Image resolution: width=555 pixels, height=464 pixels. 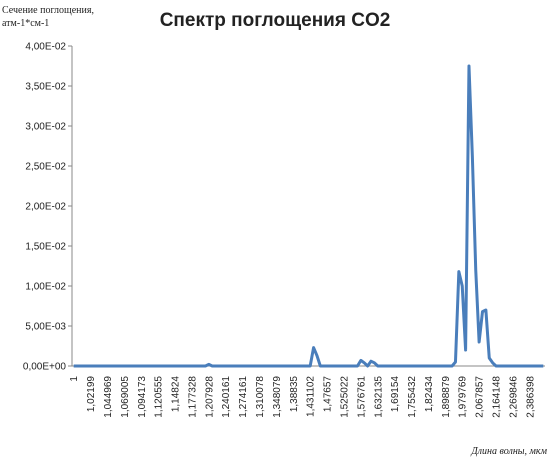 I want to click on x-tick-label: 1,69154, so click(x=395, y=394).